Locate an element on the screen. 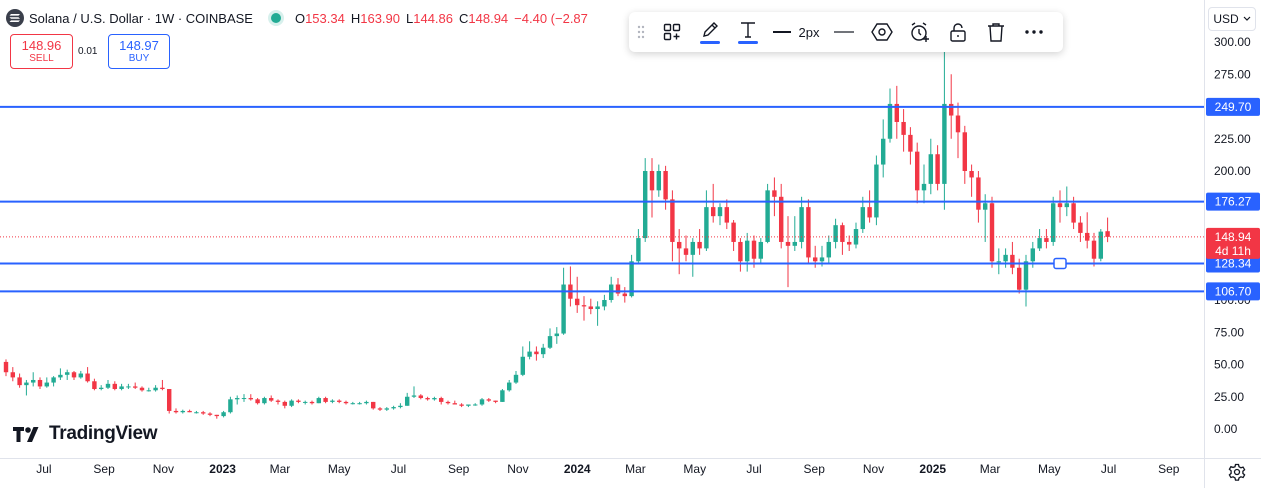 This screenshot has width=1261, height=488. y-tick-label: 75.00 is located at coordinates (1229, 332).